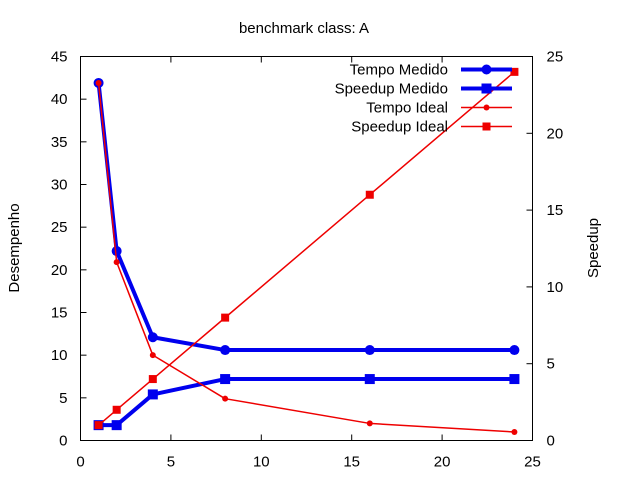 The image size is (640, 480). What do you see at coordinates (261, 462) in the screenshot?
I see `x-tick-label-2: 10` at bounding box center [261, 462].